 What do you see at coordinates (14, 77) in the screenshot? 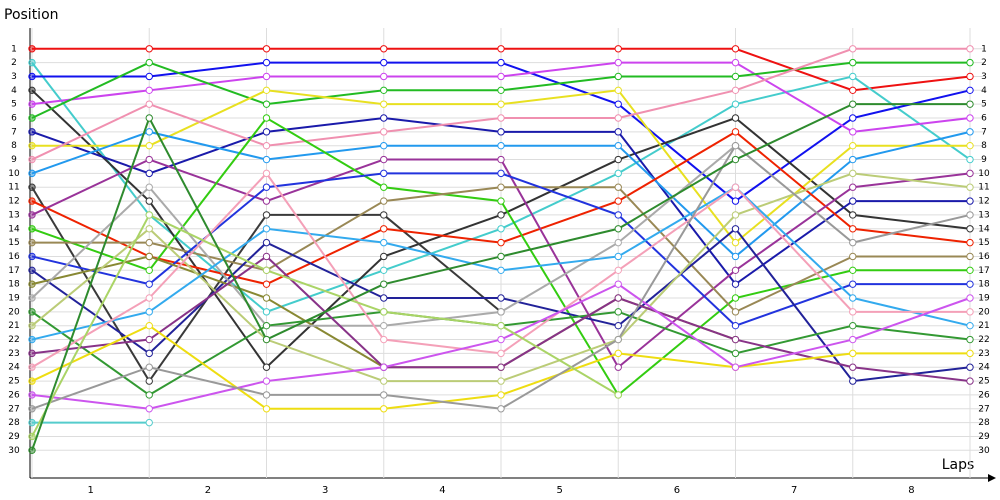
I see `y-tick-label: 3` at bounding box center [14, 77].